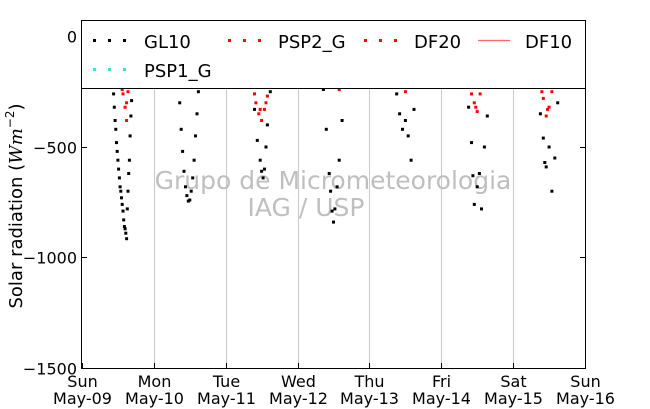 The width and height of the screenshot is (650, 409). Describe the element at coordinates (178, 71) in the screenshot. I see `legend-label-psp1-g: PSP1_G` at that location.